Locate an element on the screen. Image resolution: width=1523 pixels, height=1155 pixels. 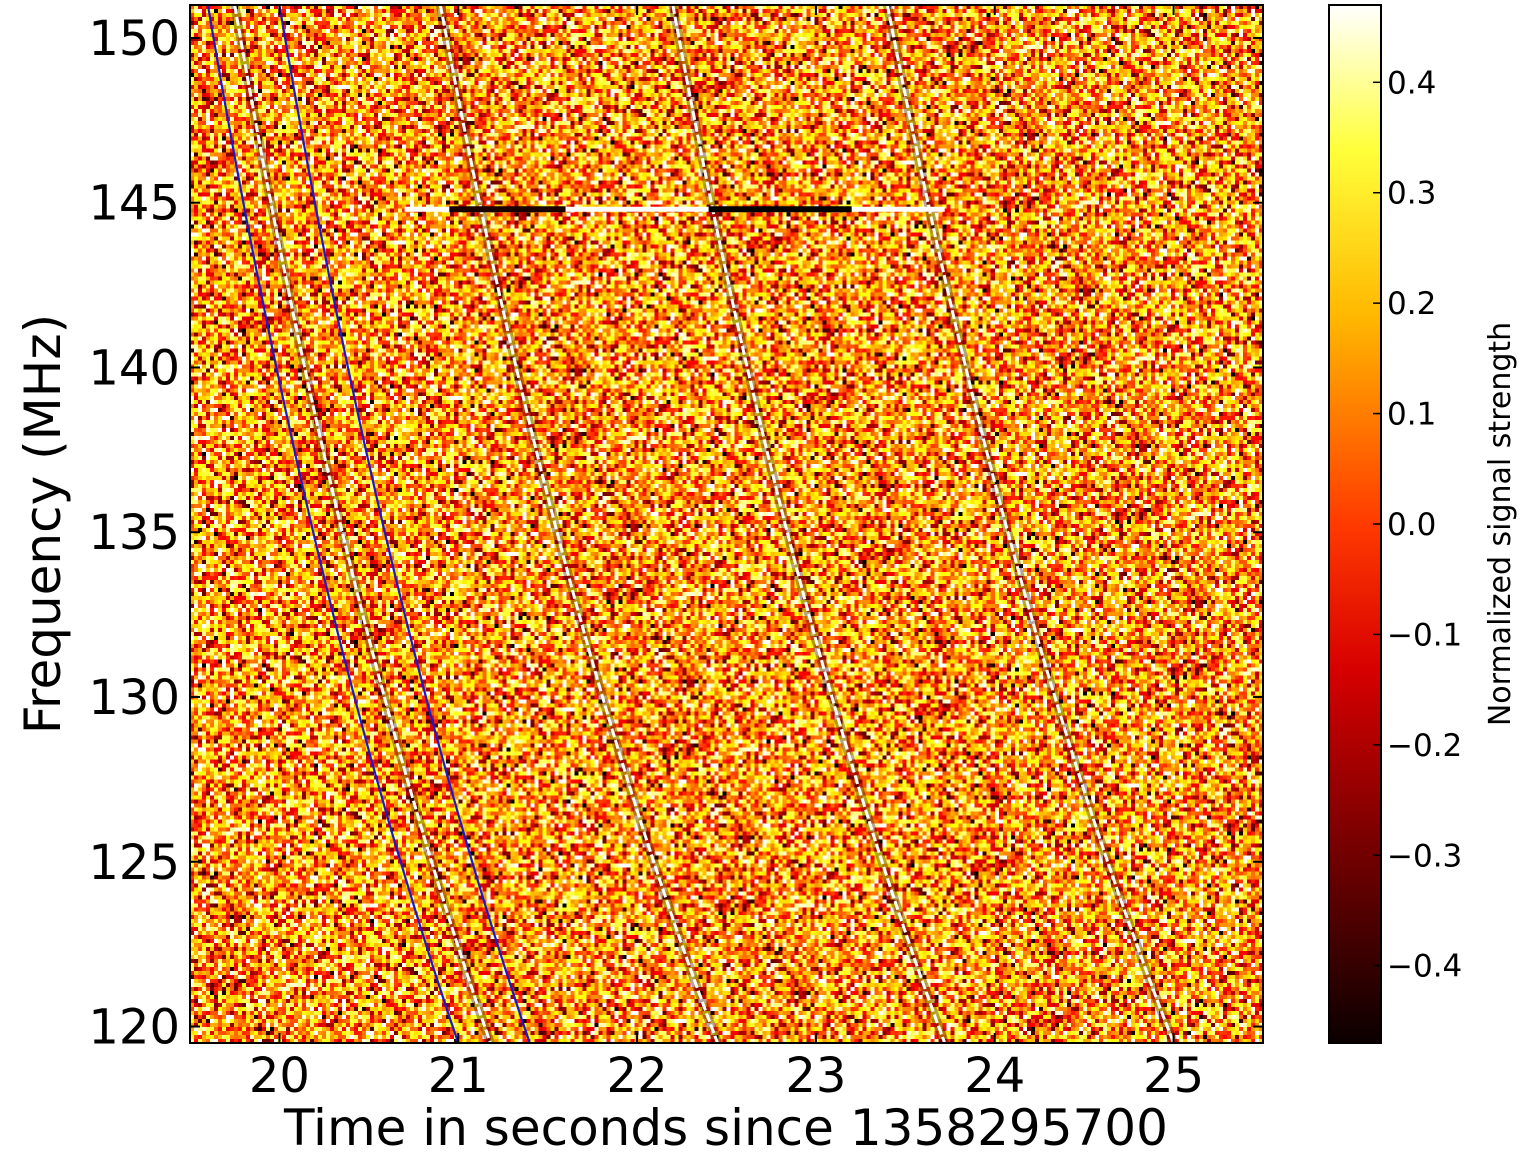
colorbar-tick-label: 0.4 is located at coordinates (1411, 83).